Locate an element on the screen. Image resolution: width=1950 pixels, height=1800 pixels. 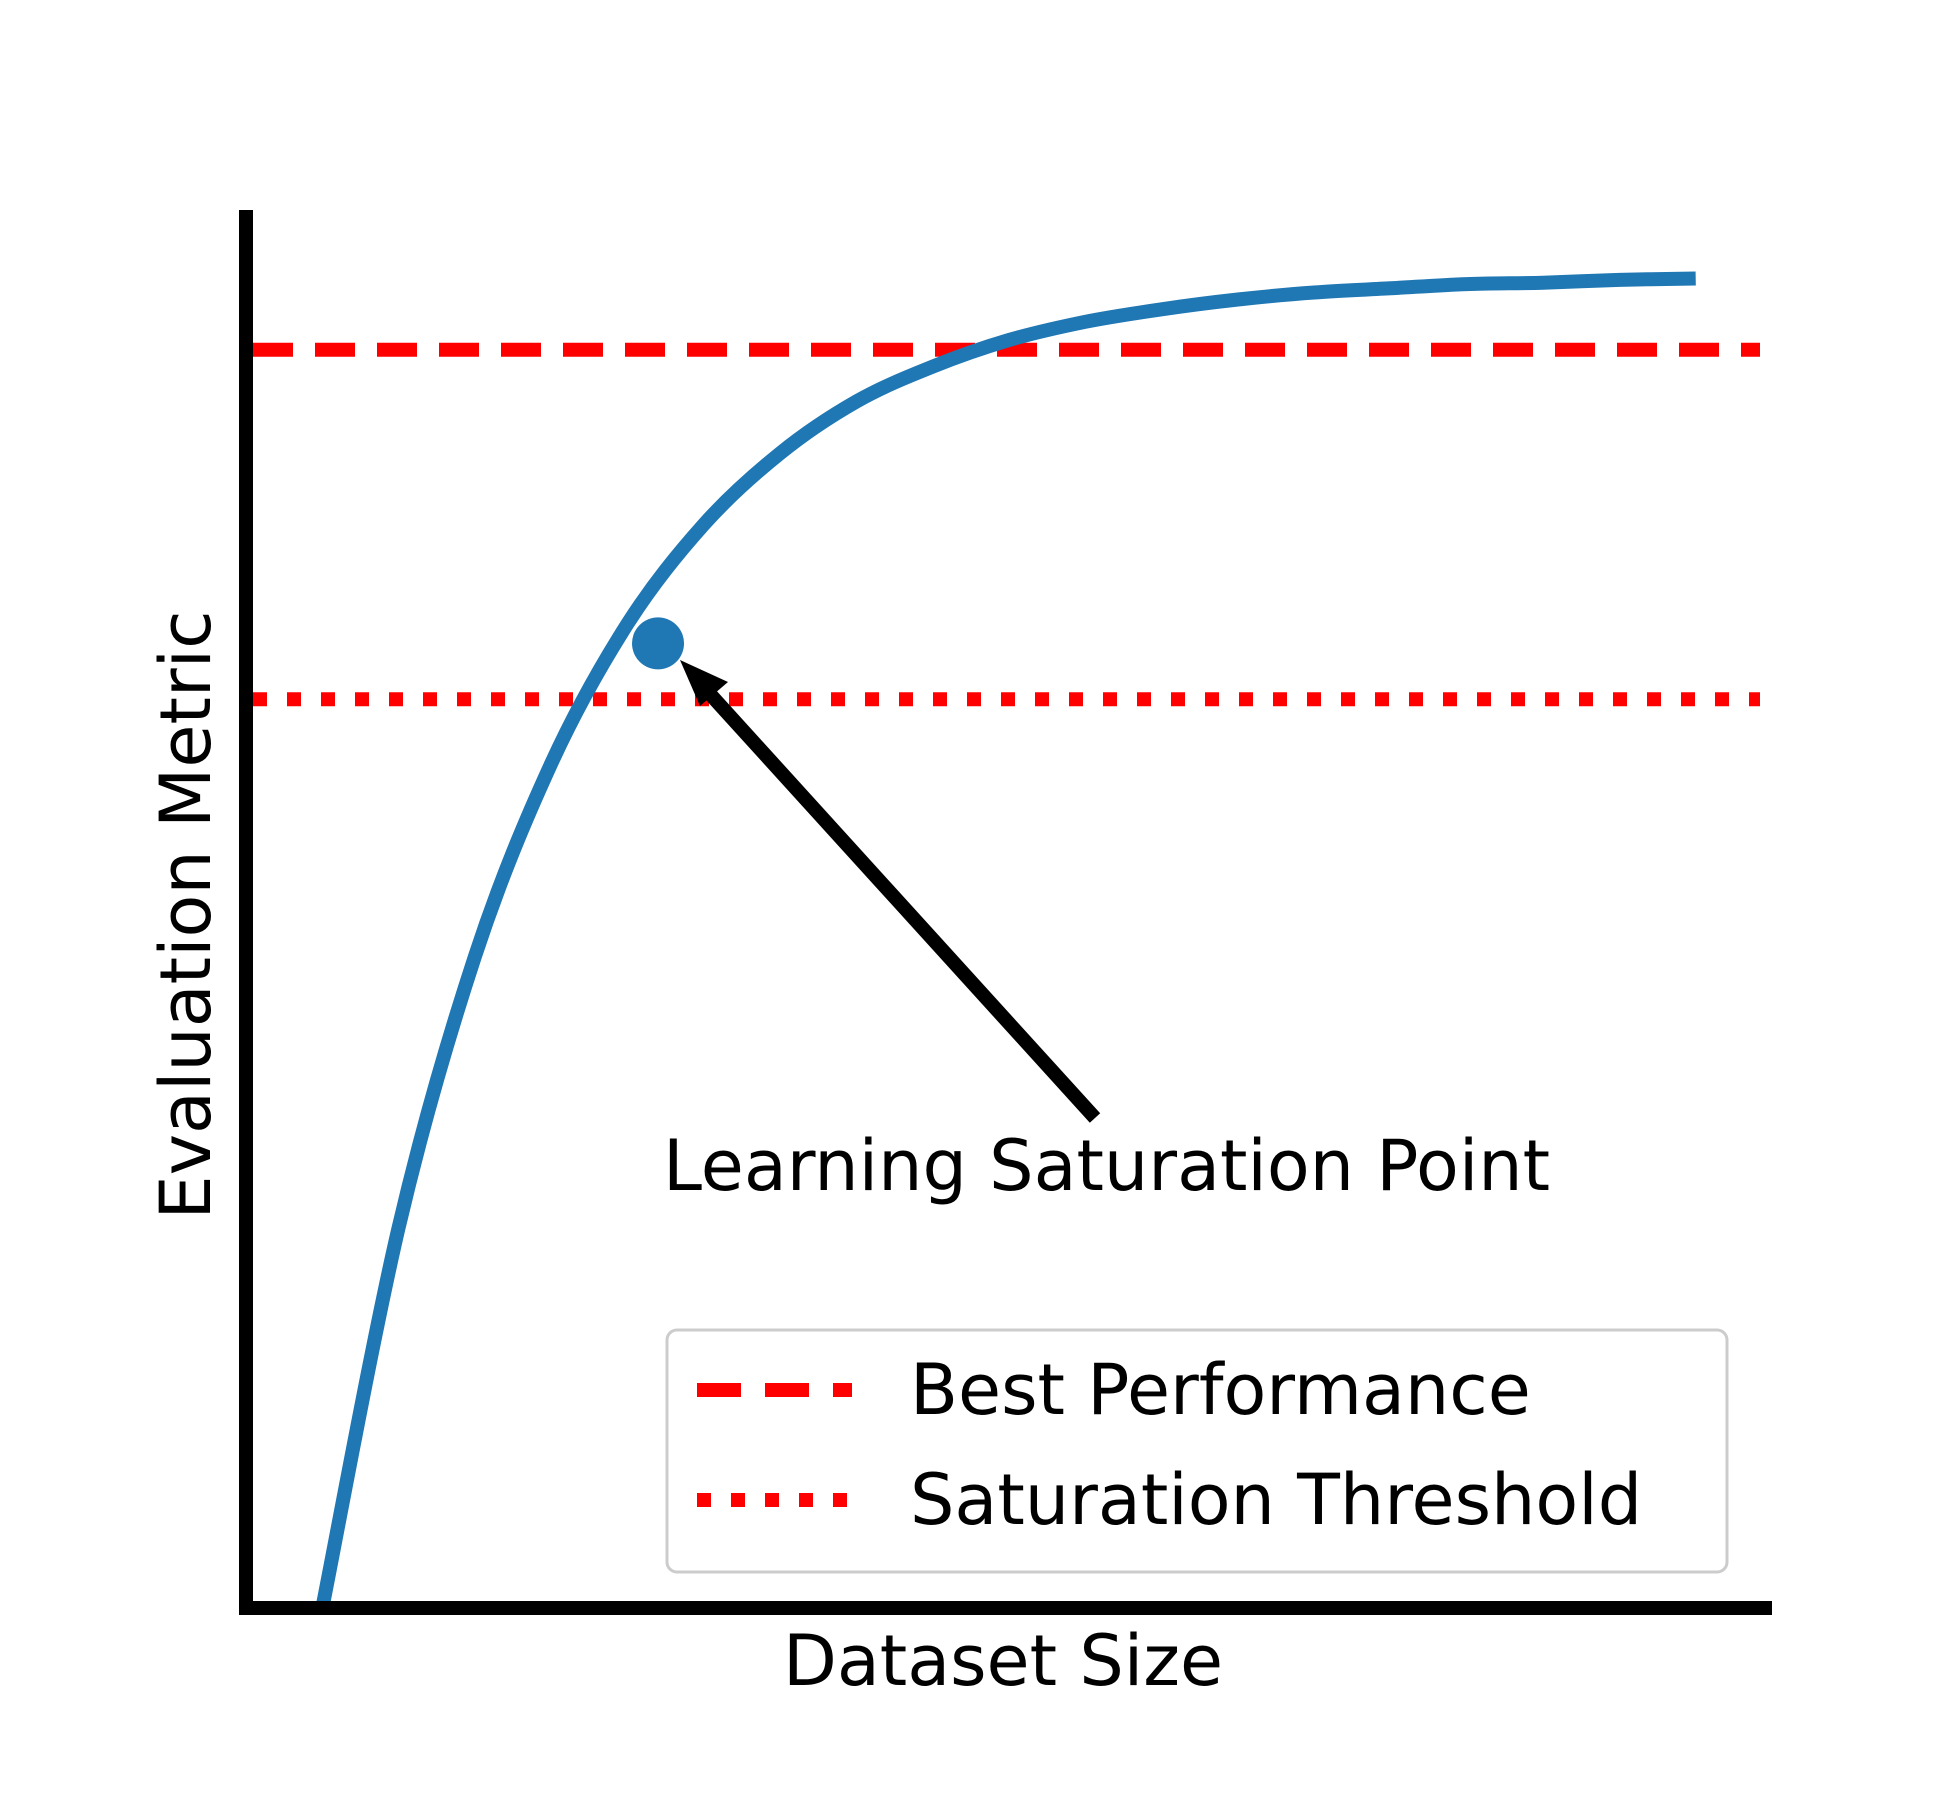
annotation-arrow is located at coordinates (890, 891).